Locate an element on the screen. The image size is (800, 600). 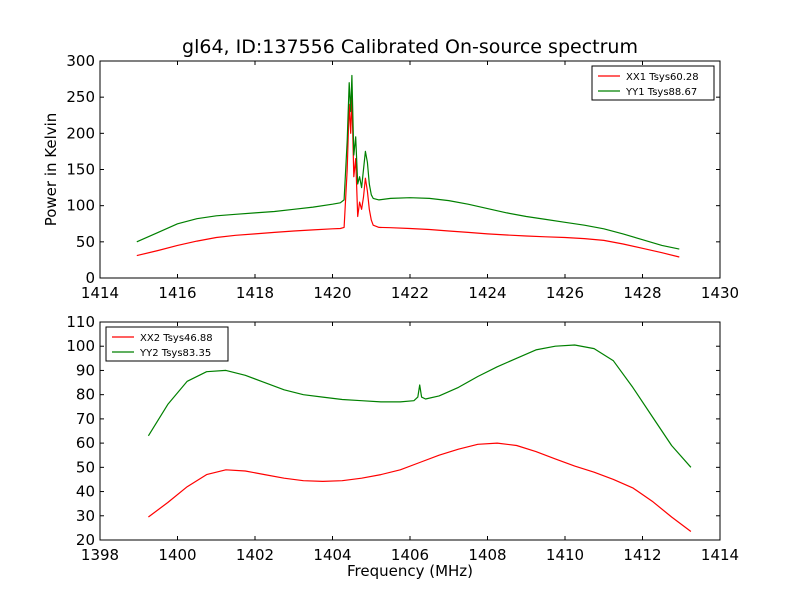
y-tick-label: 30 is located at coordinates (85, 516).